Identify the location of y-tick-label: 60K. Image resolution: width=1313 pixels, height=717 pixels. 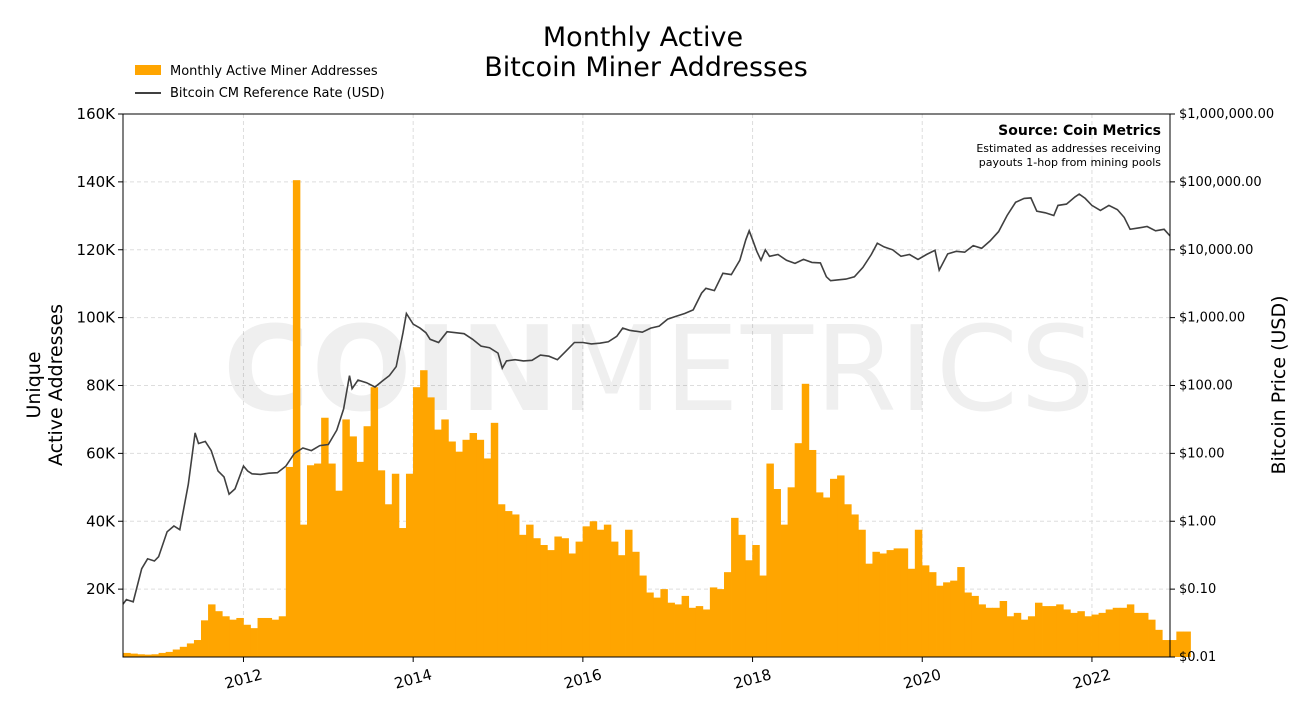
(101, 453).